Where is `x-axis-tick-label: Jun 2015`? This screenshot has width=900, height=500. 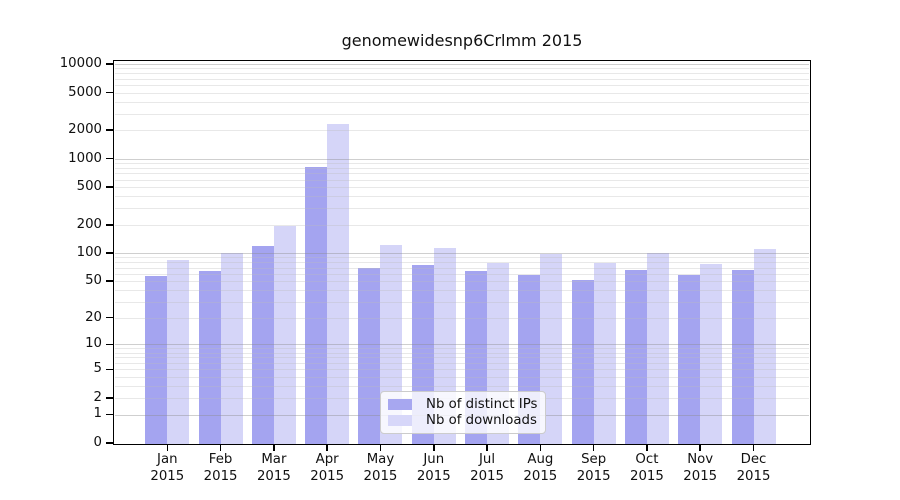
x-axis-tick-label: Jun 2015 is located at coordinates (434, 468).